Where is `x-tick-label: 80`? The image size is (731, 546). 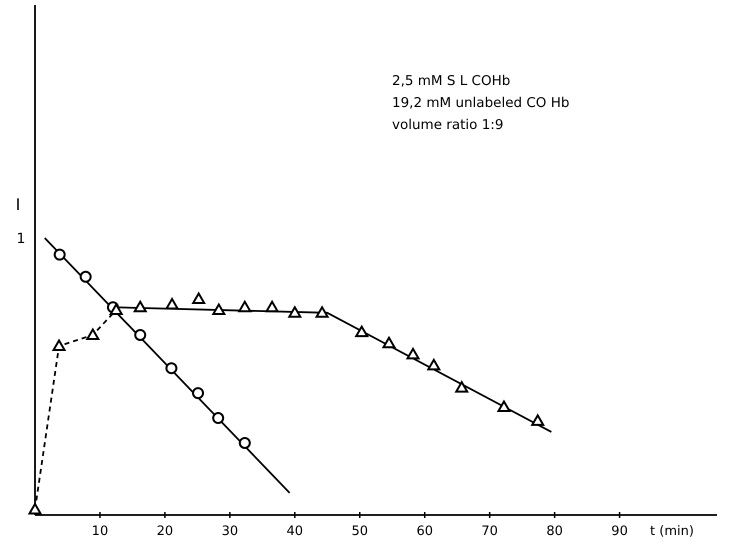 x-tick-label: 80 is located at coordinates (554, 531).